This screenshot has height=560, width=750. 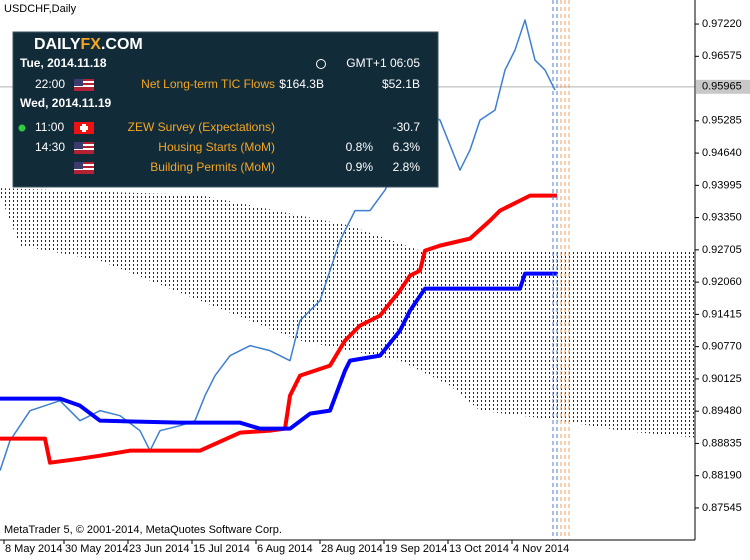 What do you see at coordinates (722, 347) in the screenshot?
I see `y-tick-label: 0.90770` at bounding box center [722, 347].